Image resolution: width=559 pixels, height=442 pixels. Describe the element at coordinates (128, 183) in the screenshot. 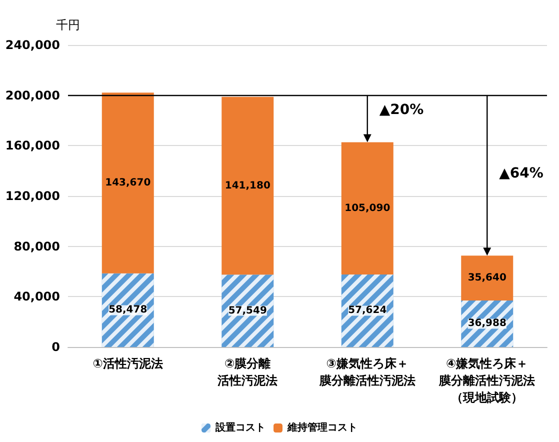

I see `data-label: 143,670` at that location.